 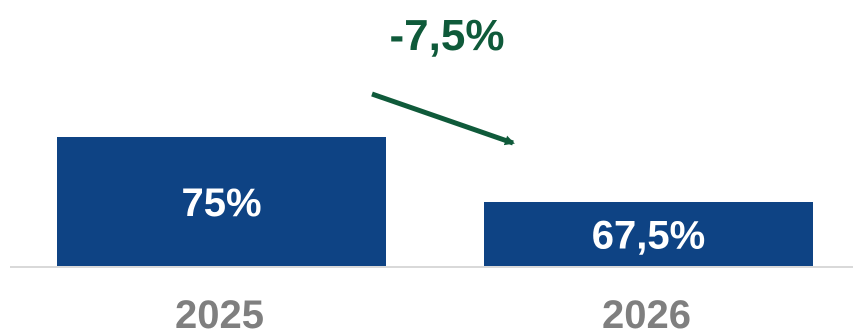 What do you see at coordinates (447, 35) in the screenshot?
I see `change-annotation: -7,5%` at bounding box center [447, 35].